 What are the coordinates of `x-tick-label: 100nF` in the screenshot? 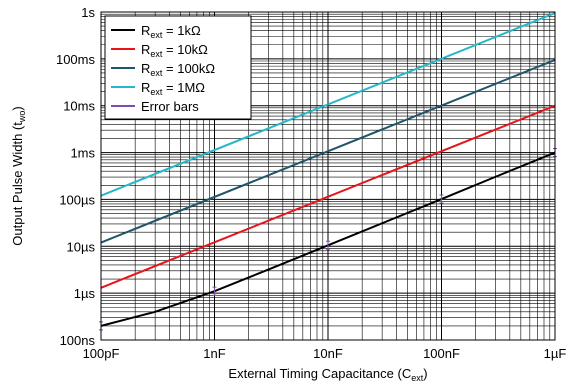 It's located at (441, 353).